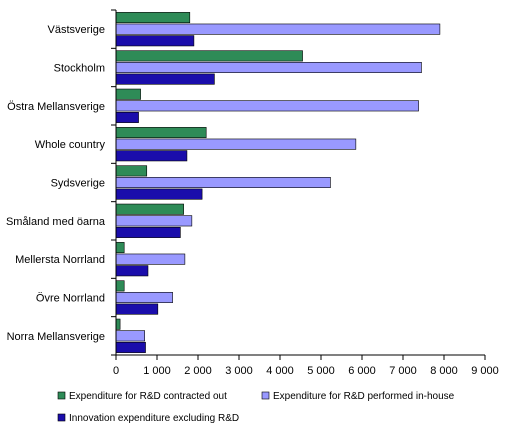  Describe the element at coordinates (148, 396) in the screenshot. I see `legend-label-1: Expenditure for R&D contracted out` at that location.